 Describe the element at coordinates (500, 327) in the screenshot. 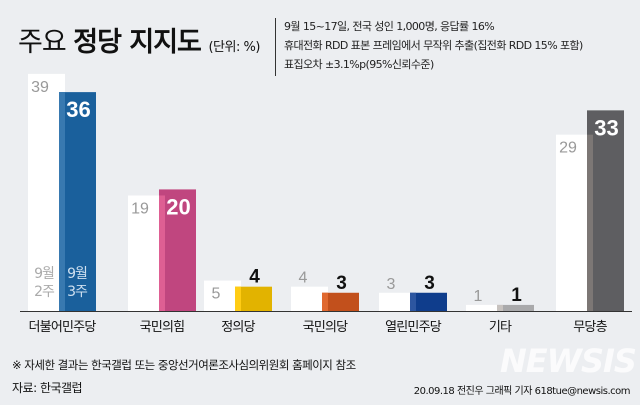

I see `category-label: 기타` at that location.